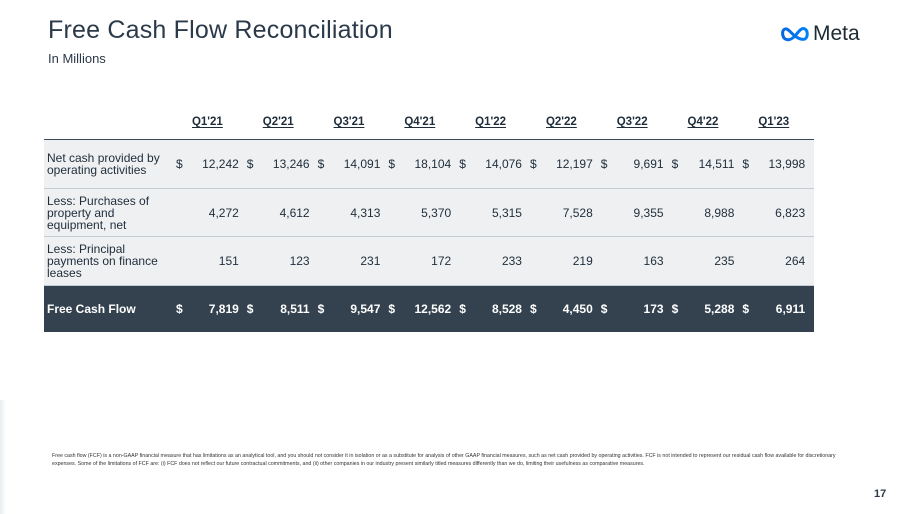  What do you see at coordinates (506, 309) in the screenshot?
I see `cell-value: 8,528` at bounding box center [506, 309].